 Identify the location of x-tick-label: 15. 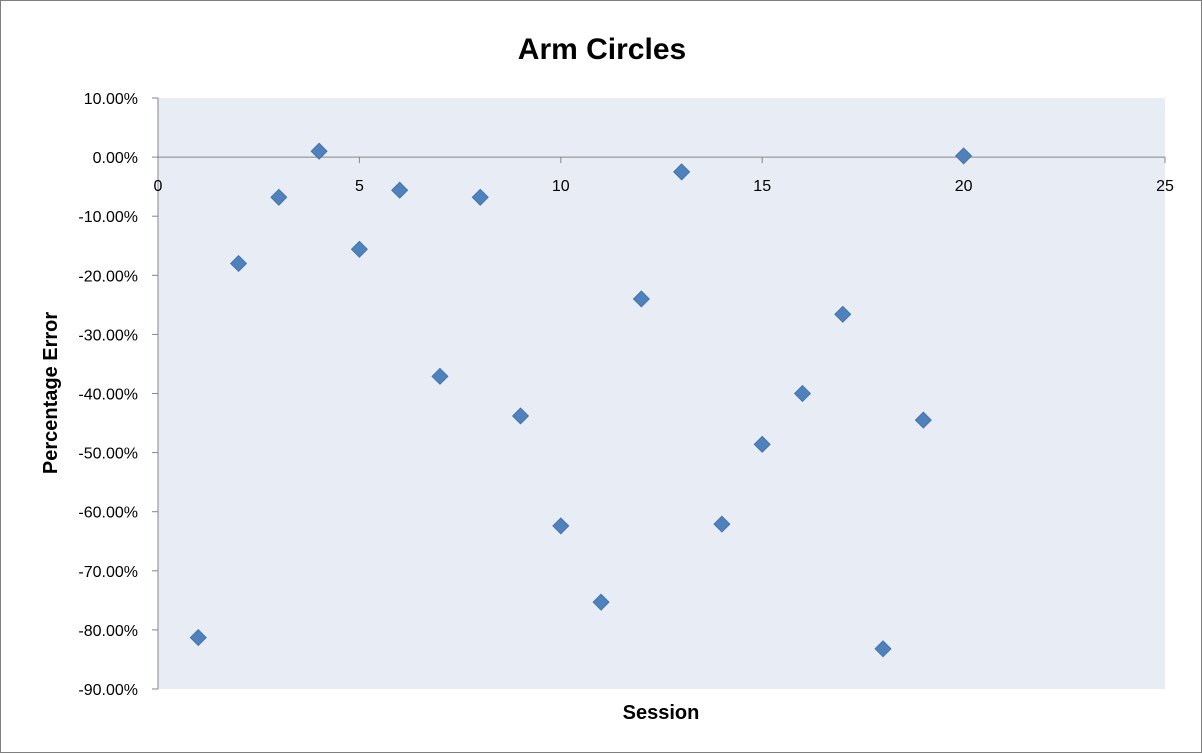
(762, 186).